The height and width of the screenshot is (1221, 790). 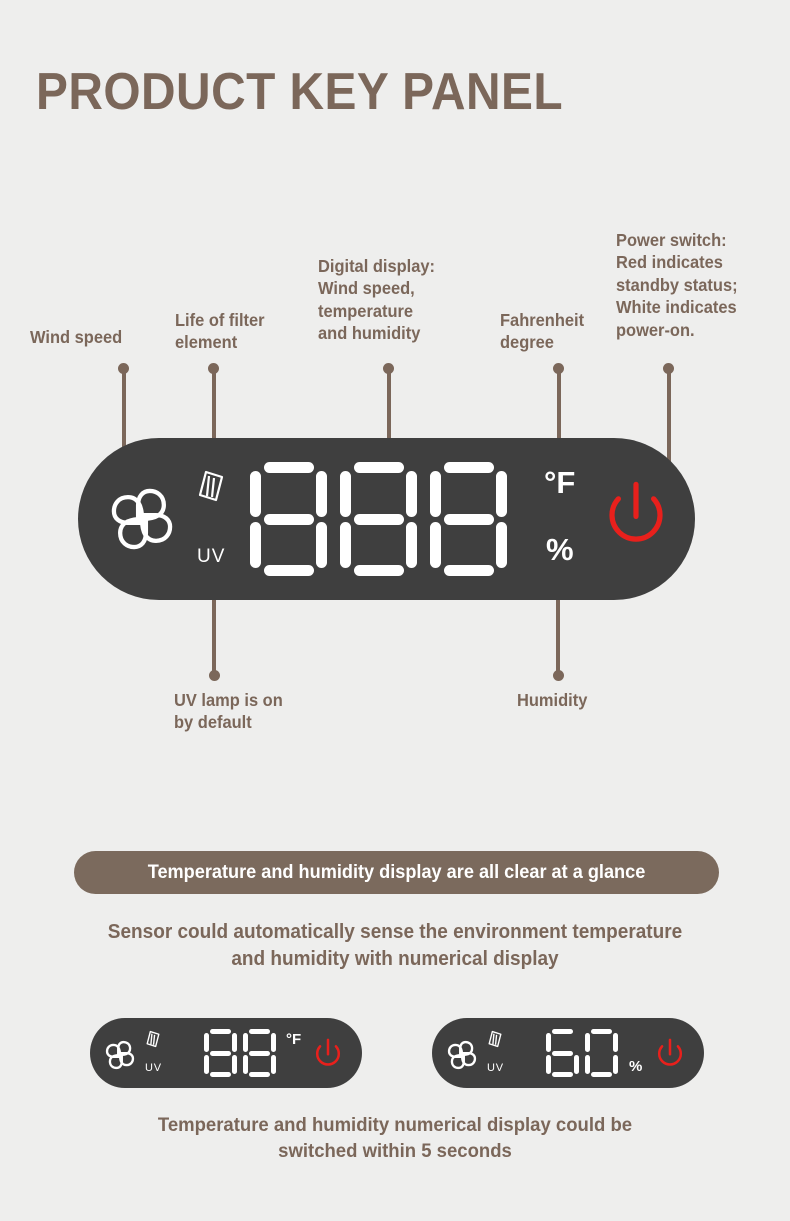 I want to click on callout-label-wind-speed: Wind speed, so click(x=76, y=337).